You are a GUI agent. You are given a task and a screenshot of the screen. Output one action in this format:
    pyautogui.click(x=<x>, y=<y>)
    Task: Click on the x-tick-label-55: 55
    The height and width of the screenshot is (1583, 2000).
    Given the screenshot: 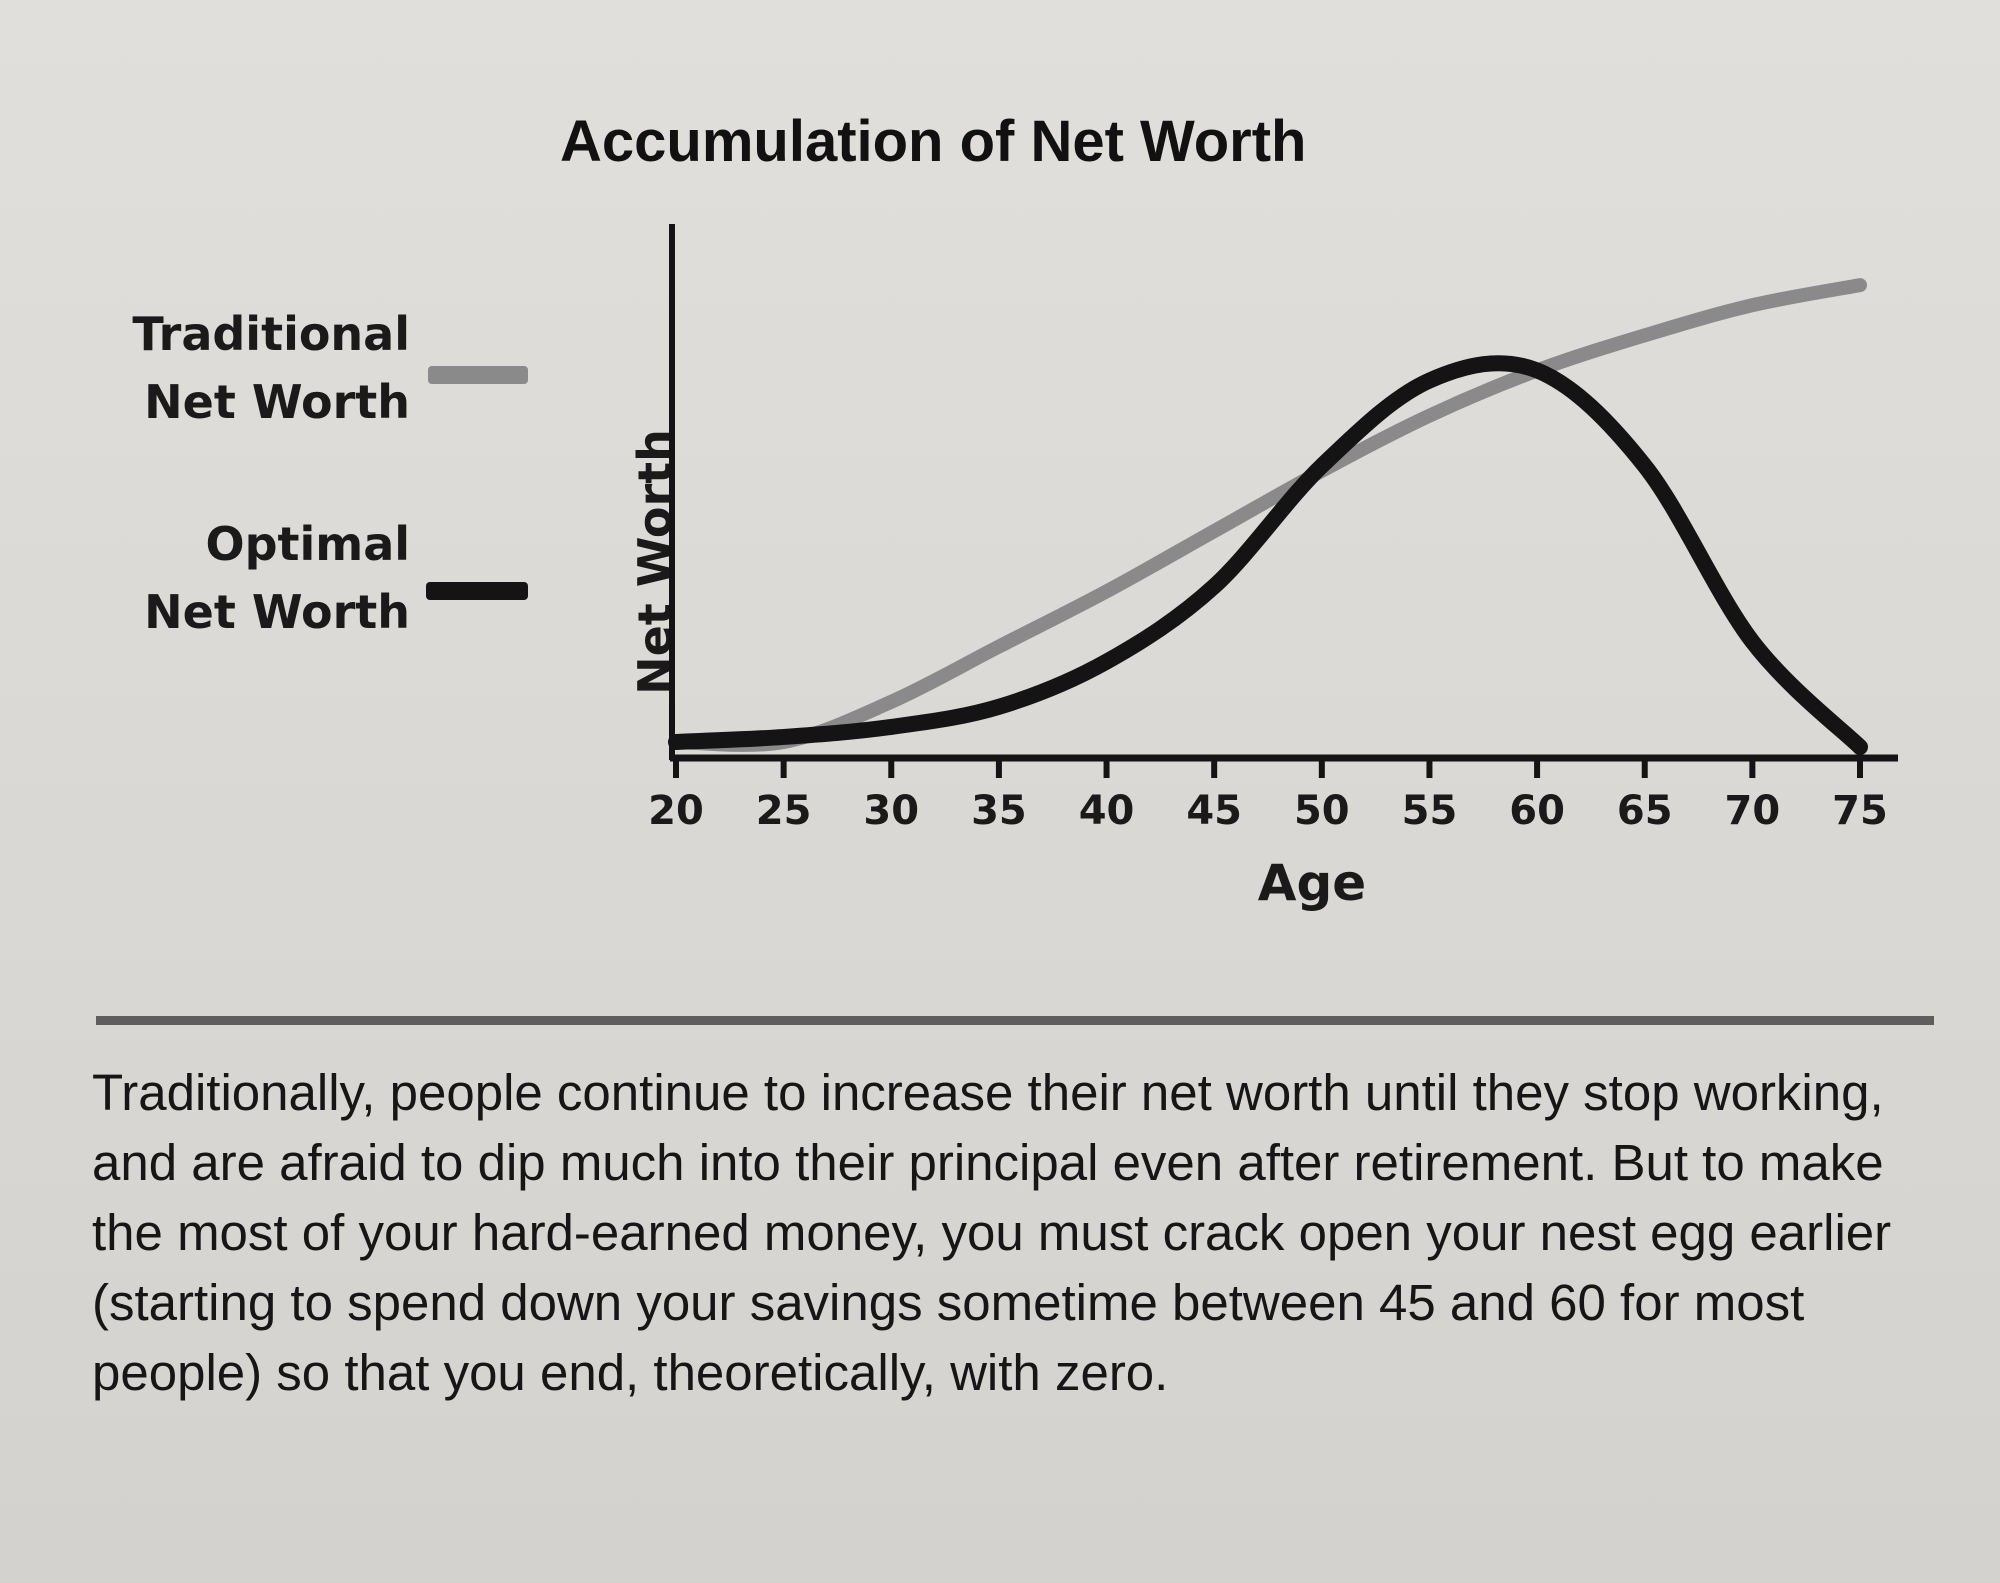 What is the action you would take?
    pyautogui.click(x=1430, y=811)
    